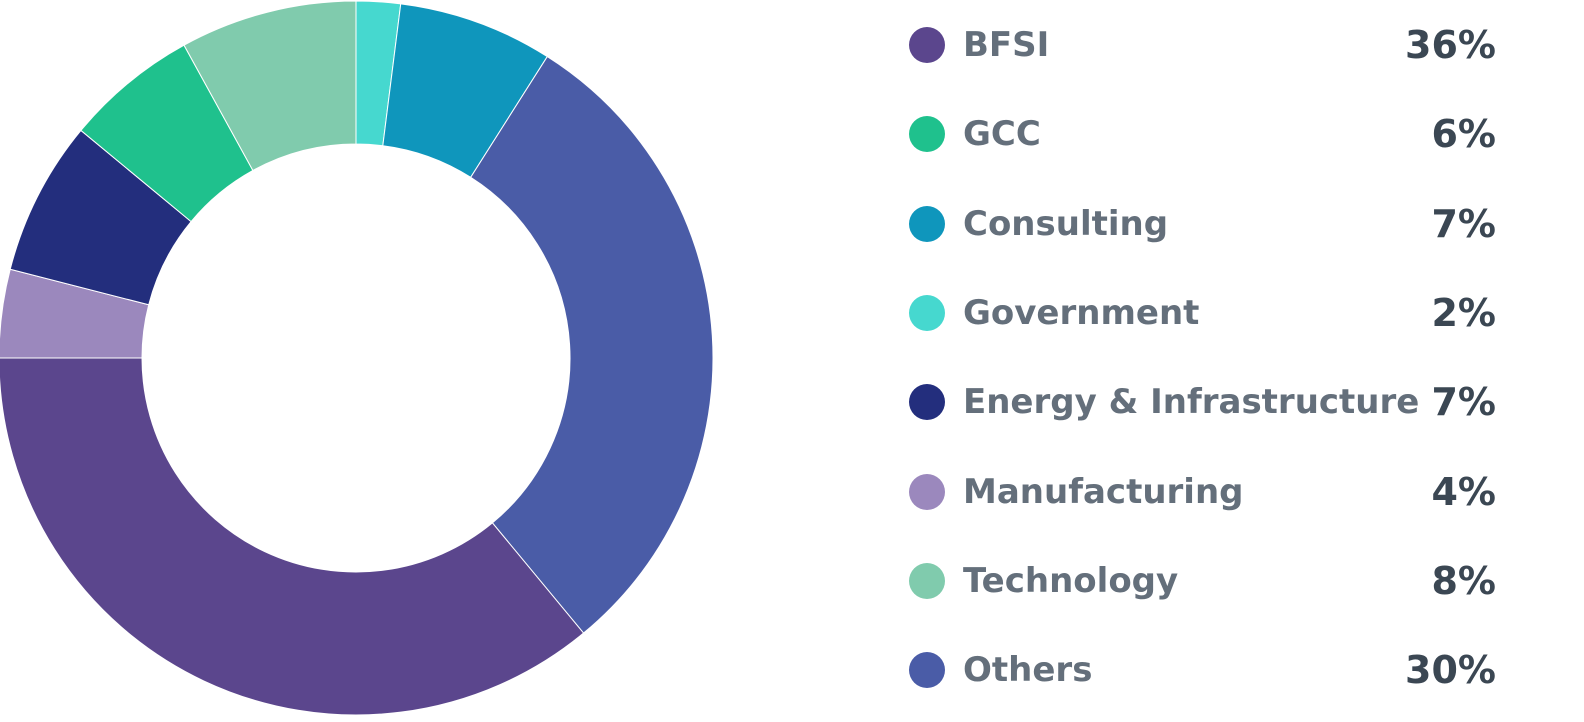 The image size is (1584, 722). Describe the element at coordinates (1450, 45) in the screenshot. I see `legend-value-bfsi: 36%` at that location.